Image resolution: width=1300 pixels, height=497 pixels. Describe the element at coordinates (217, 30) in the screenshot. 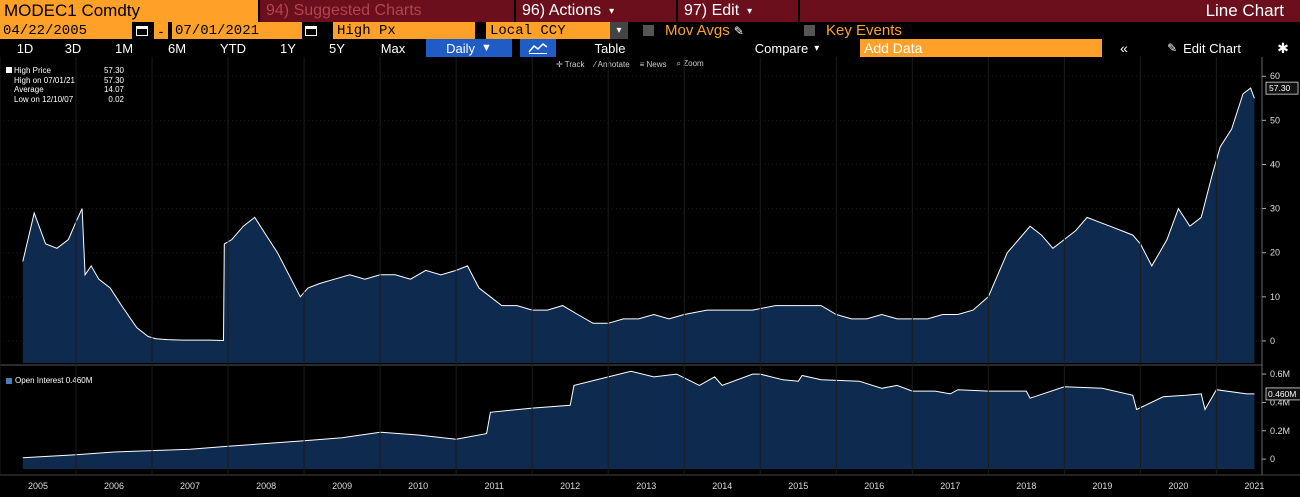

I see `end-date-text: 07/01/2021` at that location.